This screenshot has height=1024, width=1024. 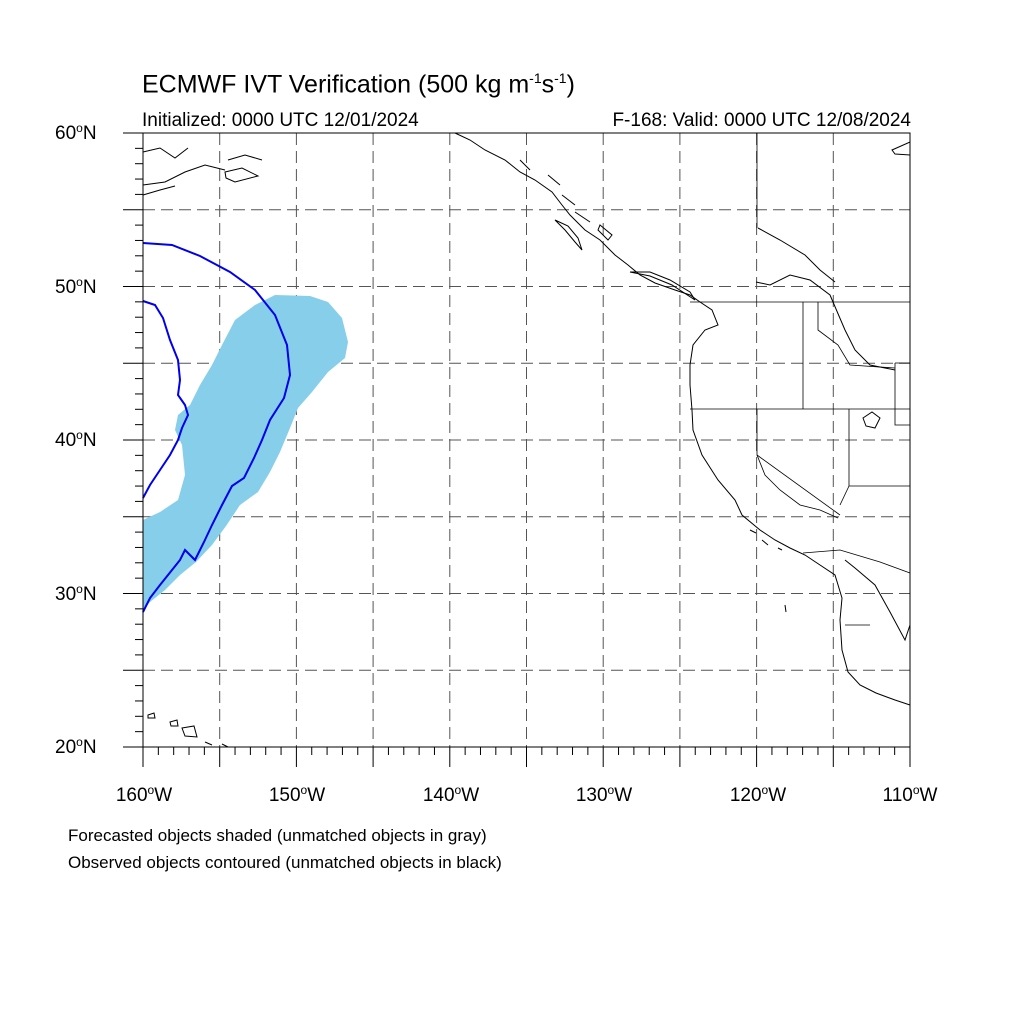 I want to click on forecast-ivt-object, so click(x=245, y=452).